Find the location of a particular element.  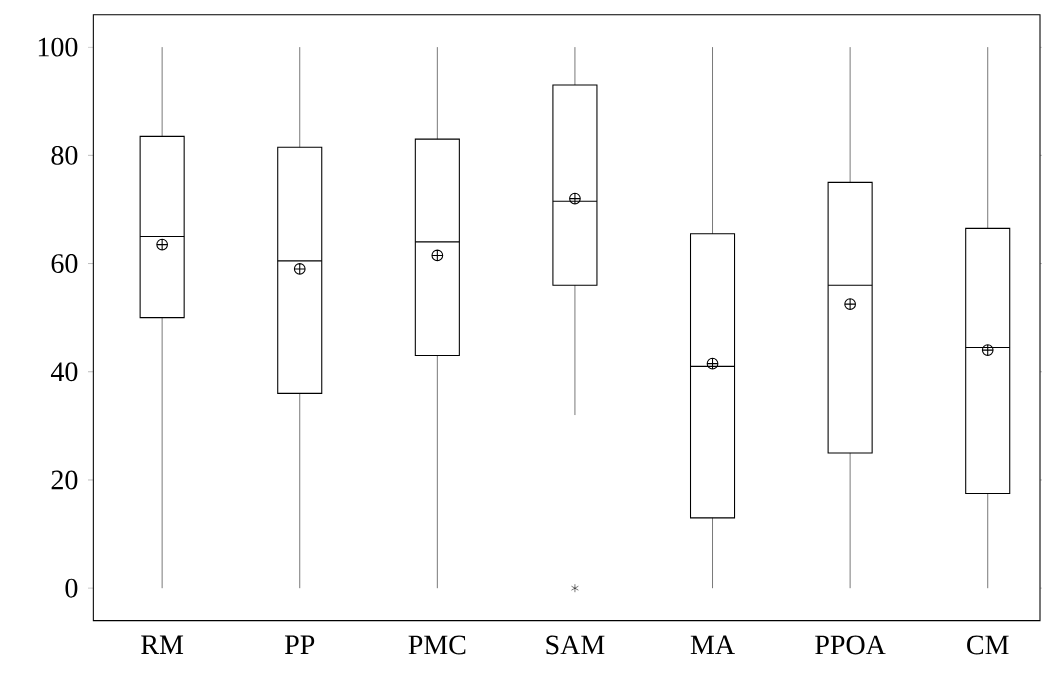

y-tick-label: 60 is located at coordinates (64, 263).